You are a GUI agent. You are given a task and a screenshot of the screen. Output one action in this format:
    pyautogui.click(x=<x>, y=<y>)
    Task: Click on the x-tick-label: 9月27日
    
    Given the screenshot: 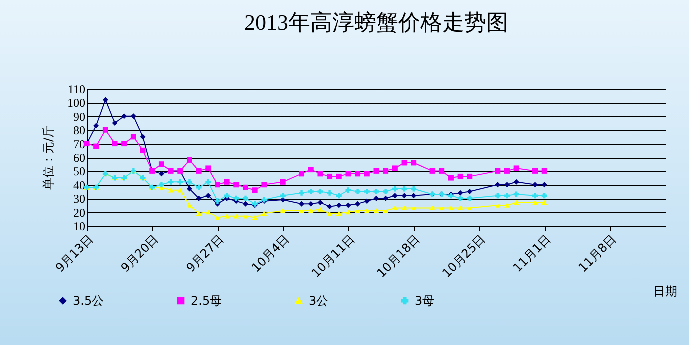 What is the action you would take?
    pyautogui.click(x=205, y=254)
    